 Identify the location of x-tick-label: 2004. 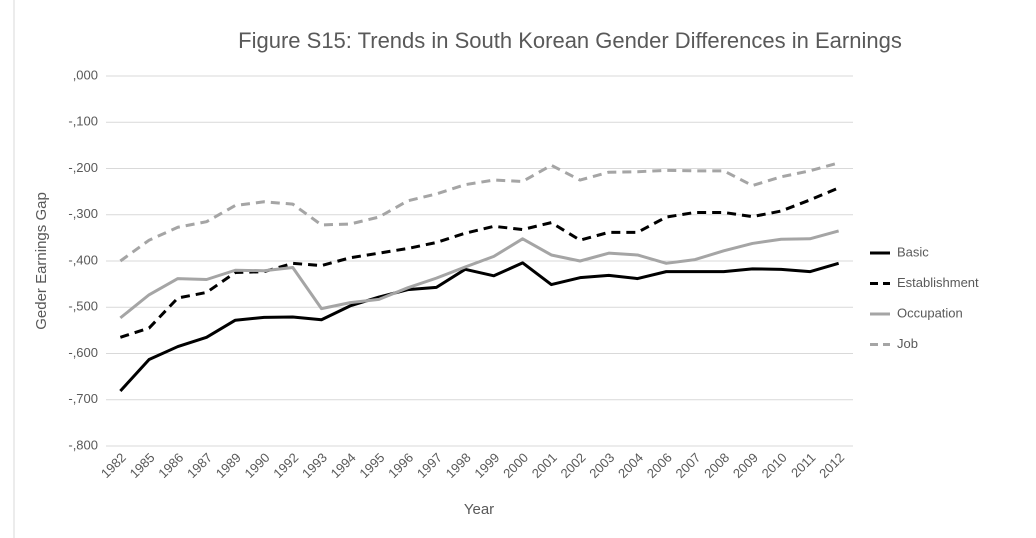
(630, 465).